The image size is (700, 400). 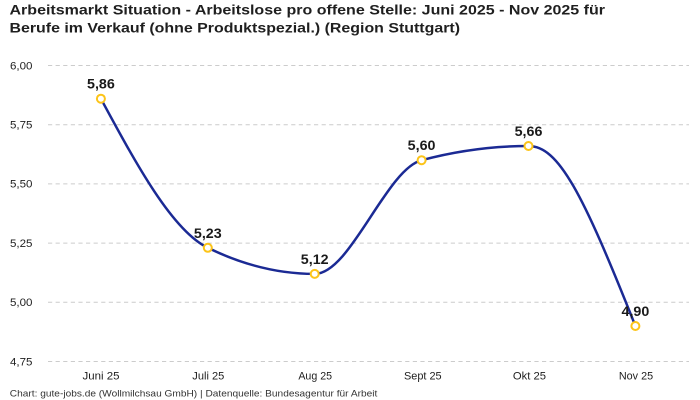 I want to click on svg-text: 5,25, so click(x=21, y=244).